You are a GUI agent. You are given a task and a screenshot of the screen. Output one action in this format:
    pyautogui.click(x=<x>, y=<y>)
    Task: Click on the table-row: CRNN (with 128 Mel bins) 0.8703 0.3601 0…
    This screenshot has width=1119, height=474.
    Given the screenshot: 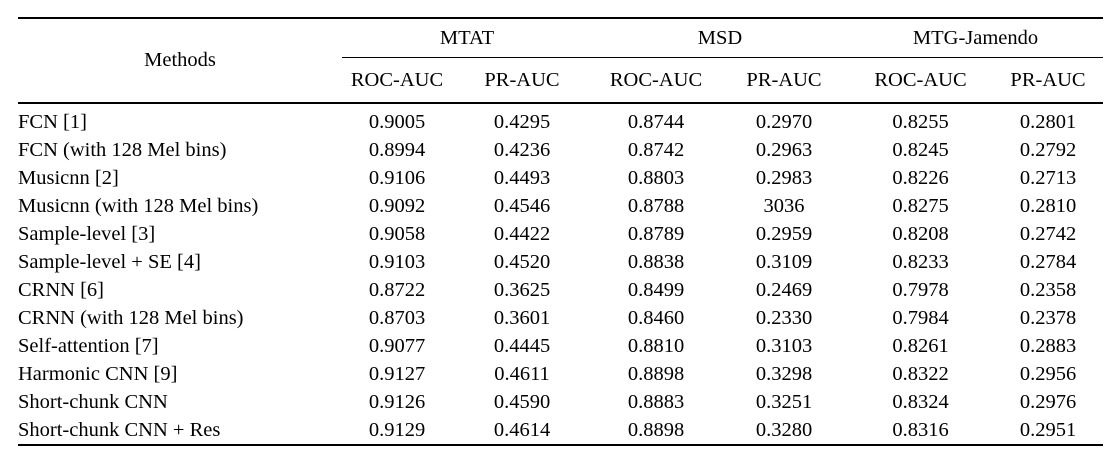 What is the action you would take?
    pyautogui.click(x=560, y=318)
    